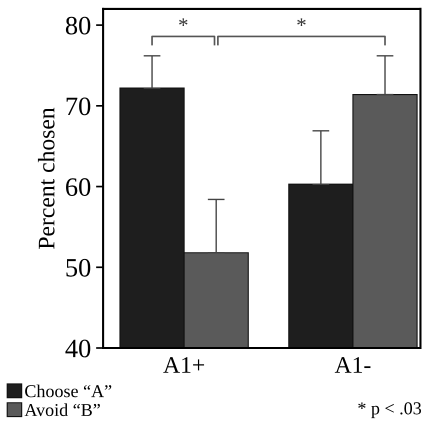  I want to click on y-tick-label: 80, so click(78, 25).